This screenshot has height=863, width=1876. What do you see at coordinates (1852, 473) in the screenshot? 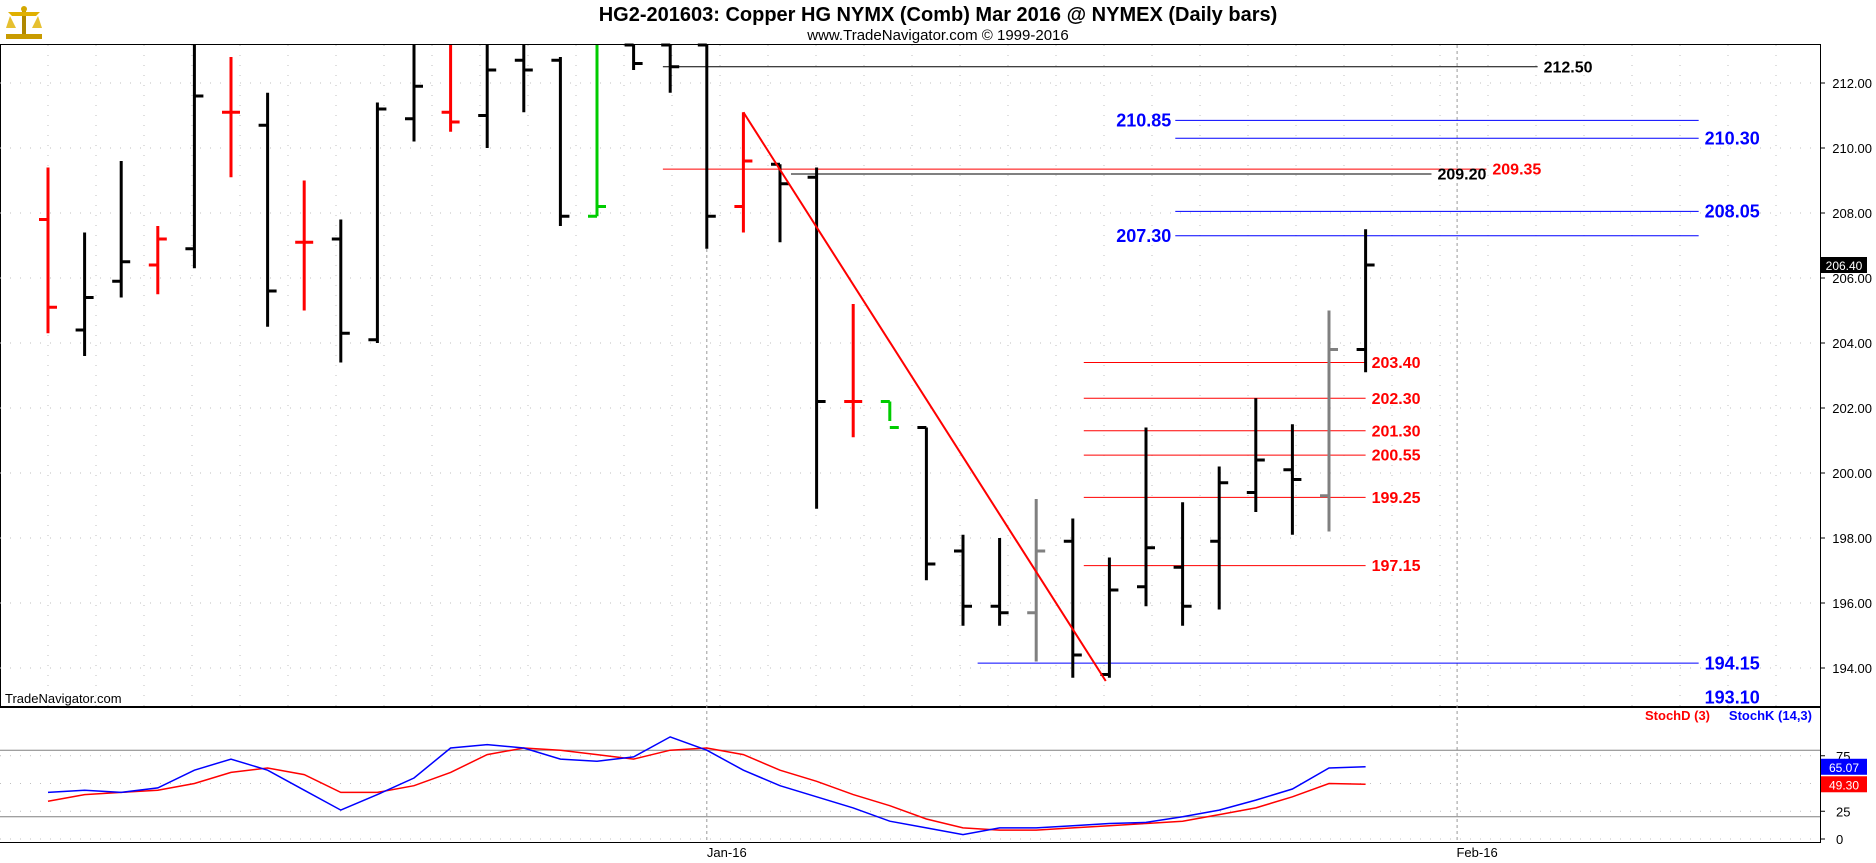
I see `price-tick-label: 200.00` at bounding box center [1852, 473].